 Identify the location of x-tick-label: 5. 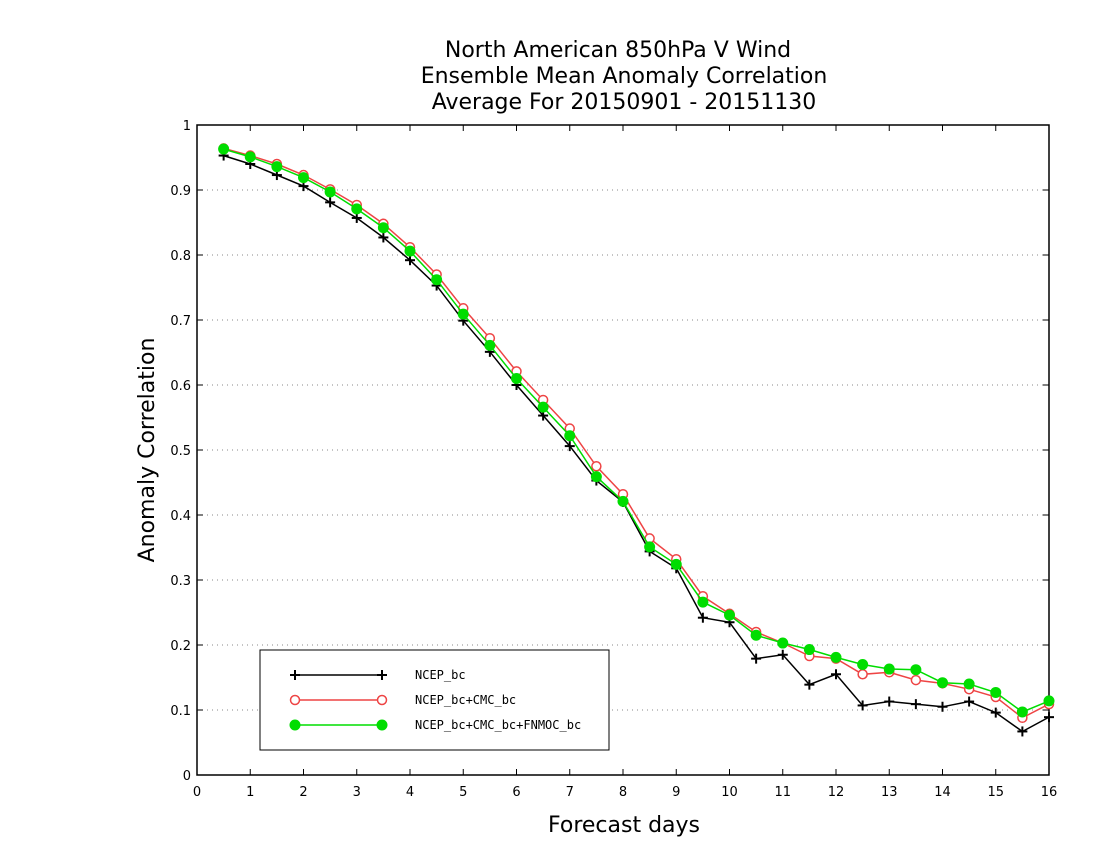
(463, 792).